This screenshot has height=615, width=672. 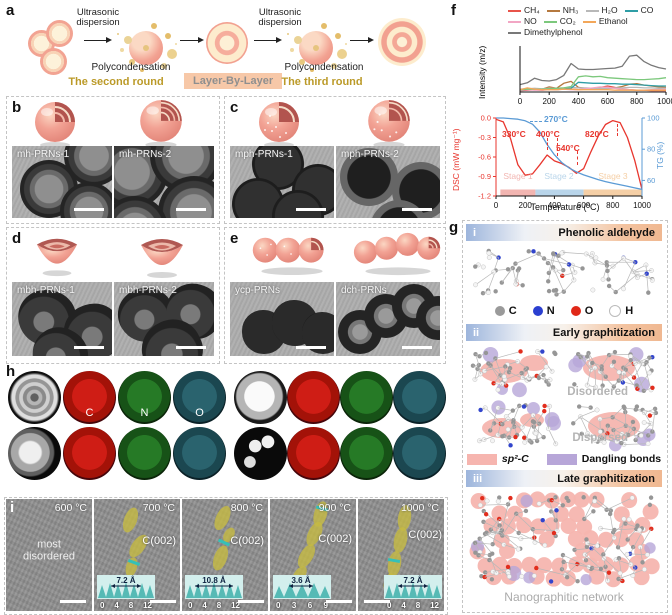 I want to click on legend-item-h: H, so click(x=621, y=311).